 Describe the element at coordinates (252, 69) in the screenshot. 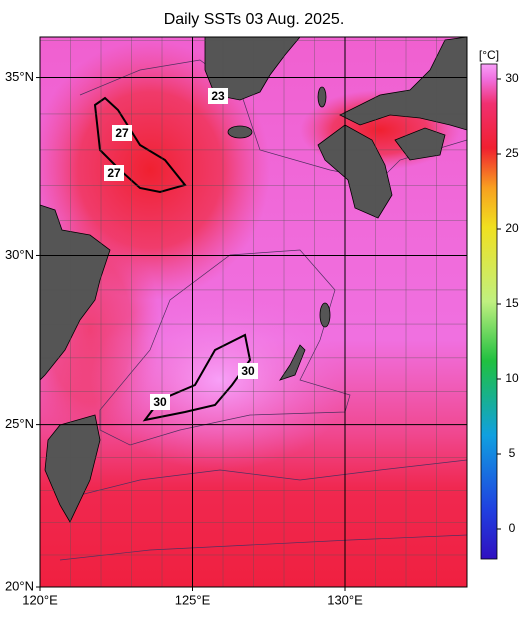

I see `korea` at that location.